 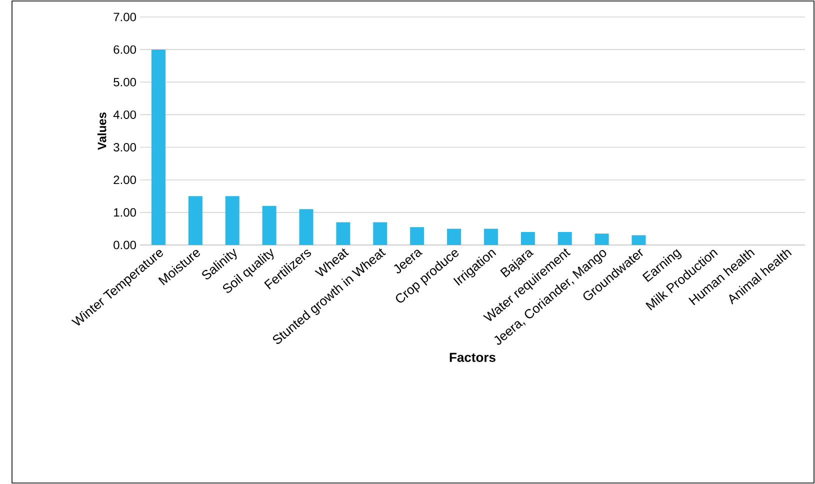 I want to click on y-tick-label: 2.00, so click(x=125, y=180).